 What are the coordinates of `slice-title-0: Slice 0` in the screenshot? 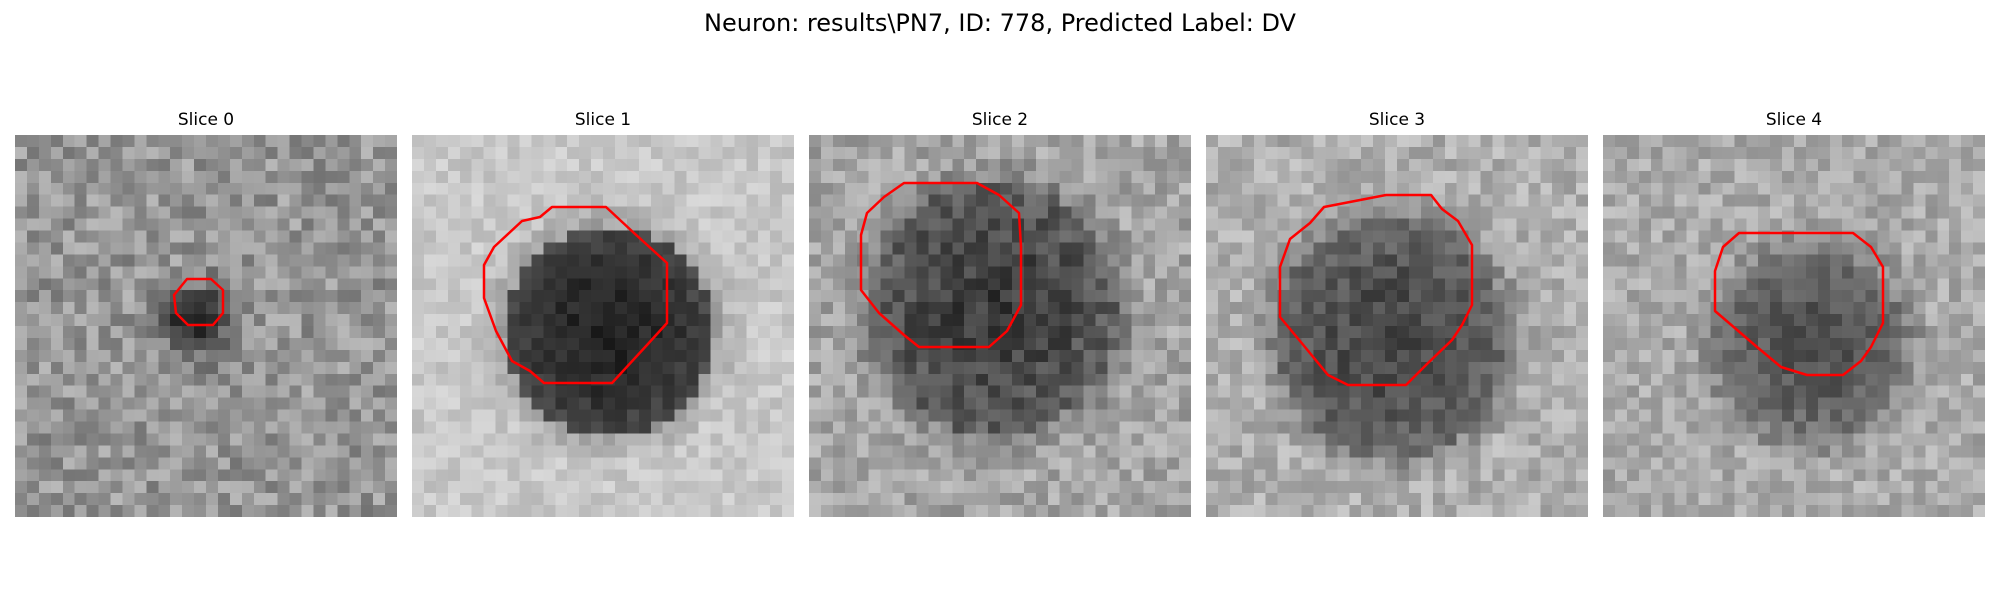 It's located at (206, 120).